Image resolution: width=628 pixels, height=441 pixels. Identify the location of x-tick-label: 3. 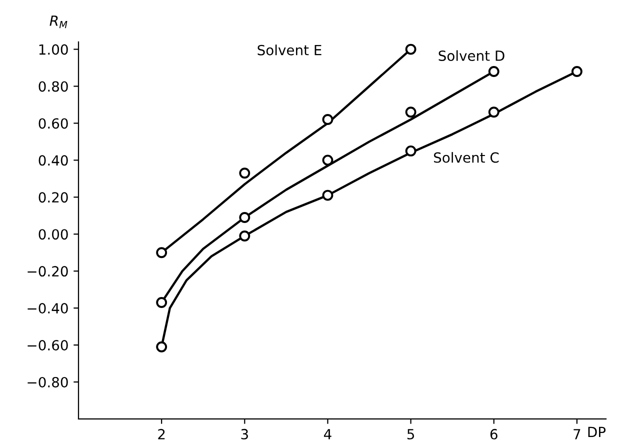
(244, 434).